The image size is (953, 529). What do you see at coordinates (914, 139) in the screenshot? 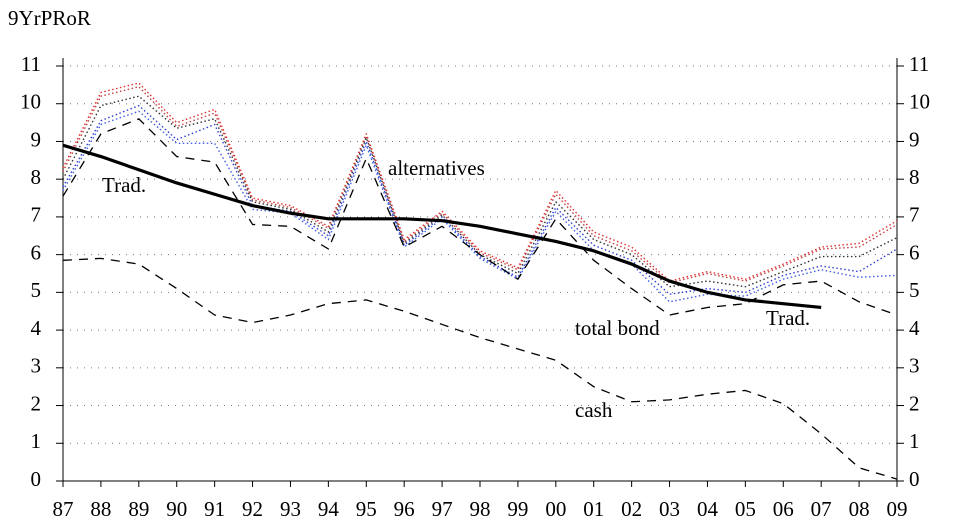
I see `y2-tick-label: 9` at bounding box center [914, 139].